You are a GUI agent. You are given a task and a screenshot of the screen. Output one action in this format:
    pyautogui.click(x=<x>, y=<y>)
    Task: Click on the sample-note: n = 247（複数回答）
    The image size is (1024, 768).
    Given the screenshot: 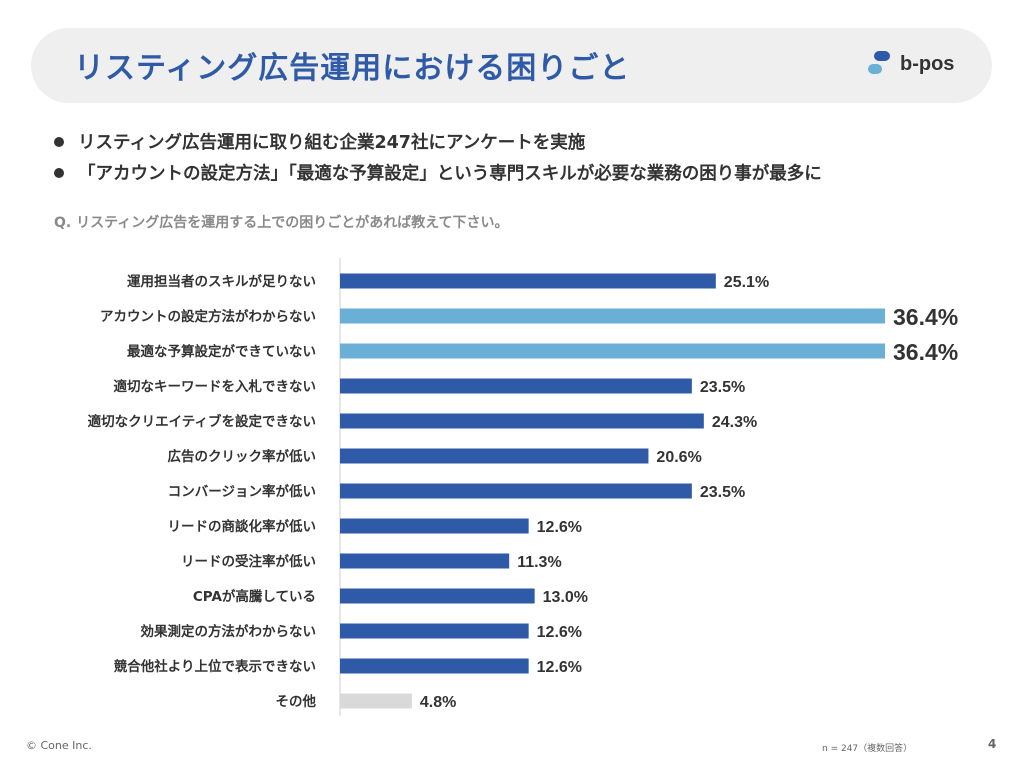 What is the action you would take?
    pyautogui.click(x=867, y=749)
    